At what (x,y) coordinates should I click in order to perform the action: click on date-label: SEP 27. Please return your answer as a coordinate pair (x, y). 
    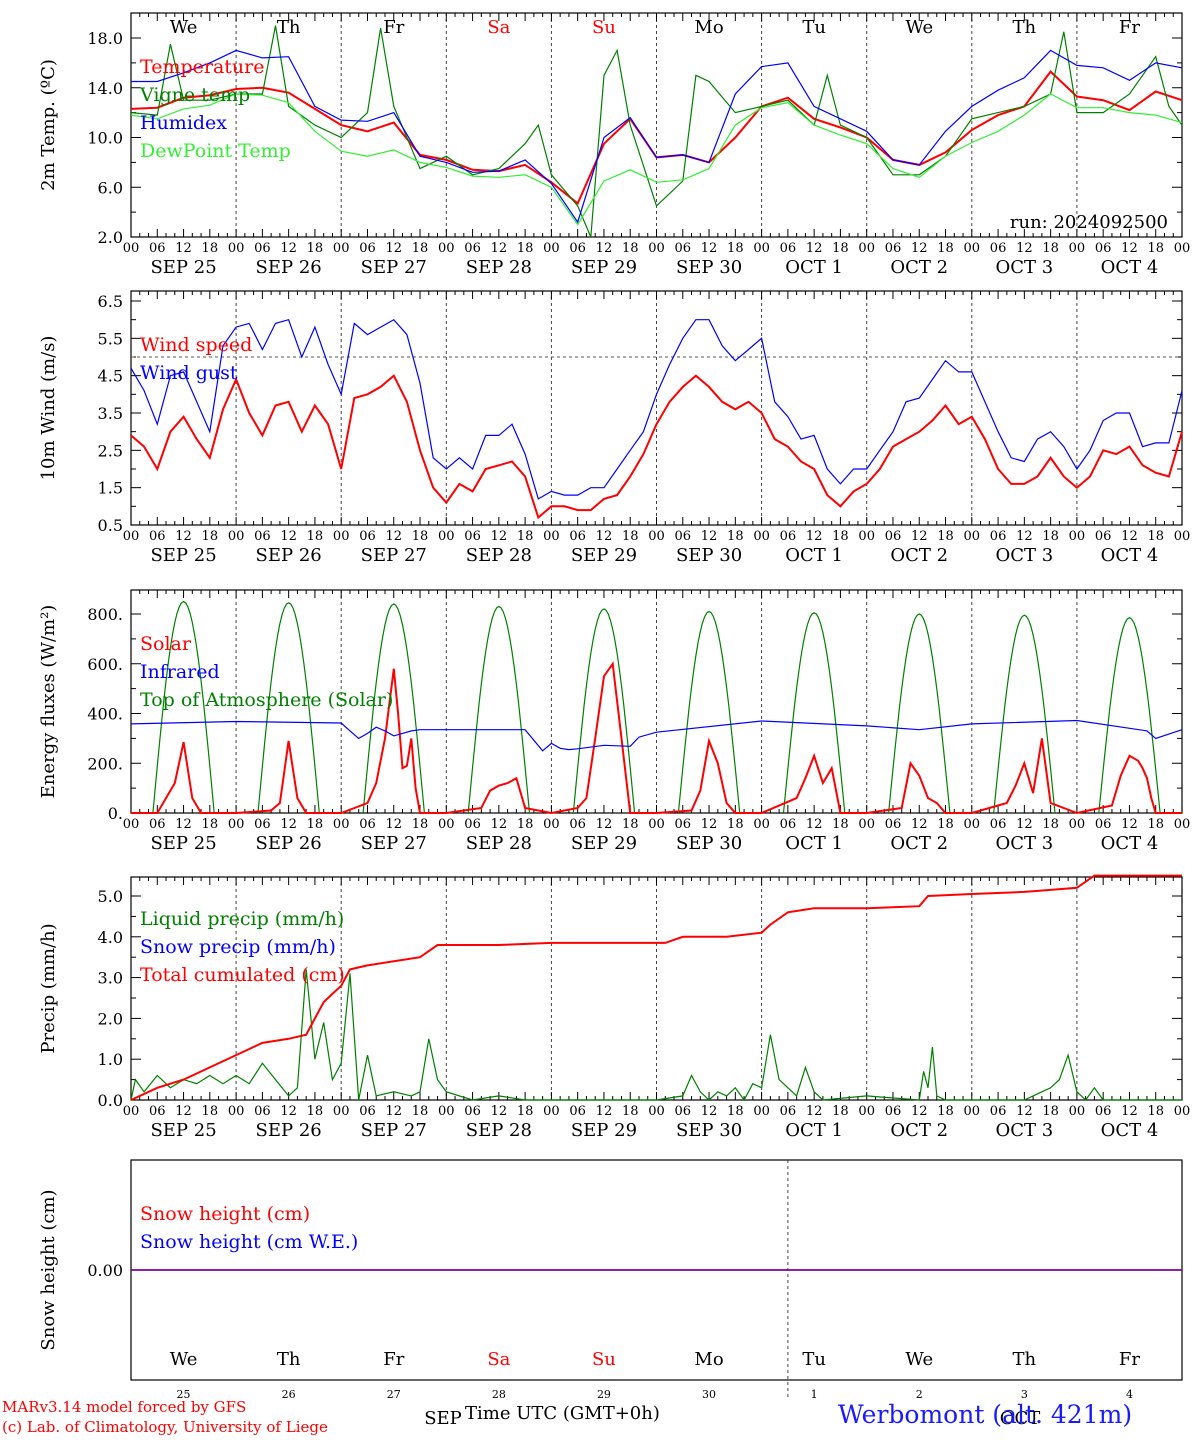
    Looking at the image, I should click on (394, 843).